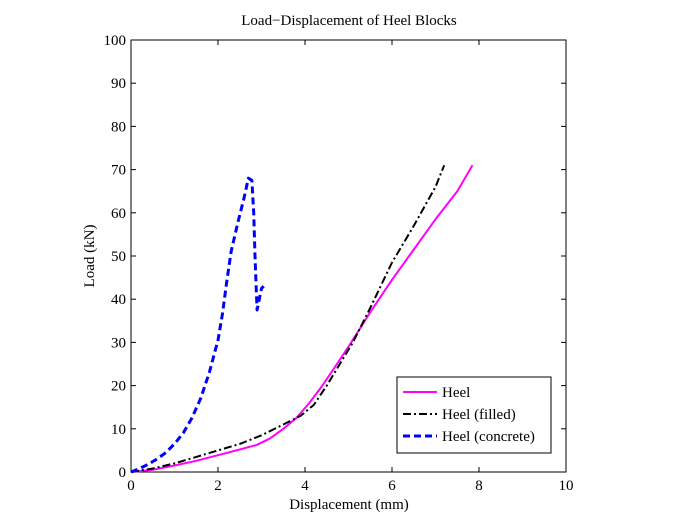  I want to click on x-tick-label: 4, so click(305, 486).